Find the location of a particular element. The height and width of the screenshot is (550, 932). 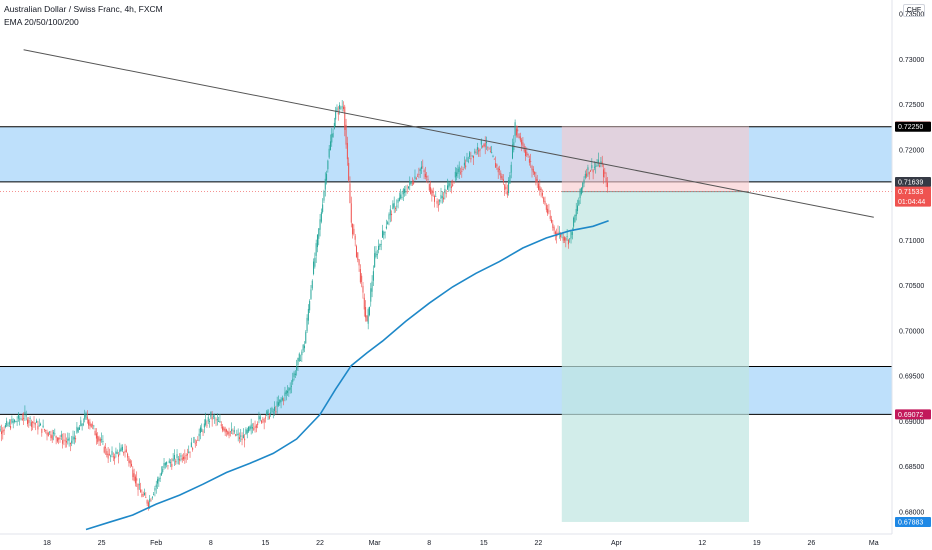

y-tick-label: 0.70000 is located at coordinates (911, 331).